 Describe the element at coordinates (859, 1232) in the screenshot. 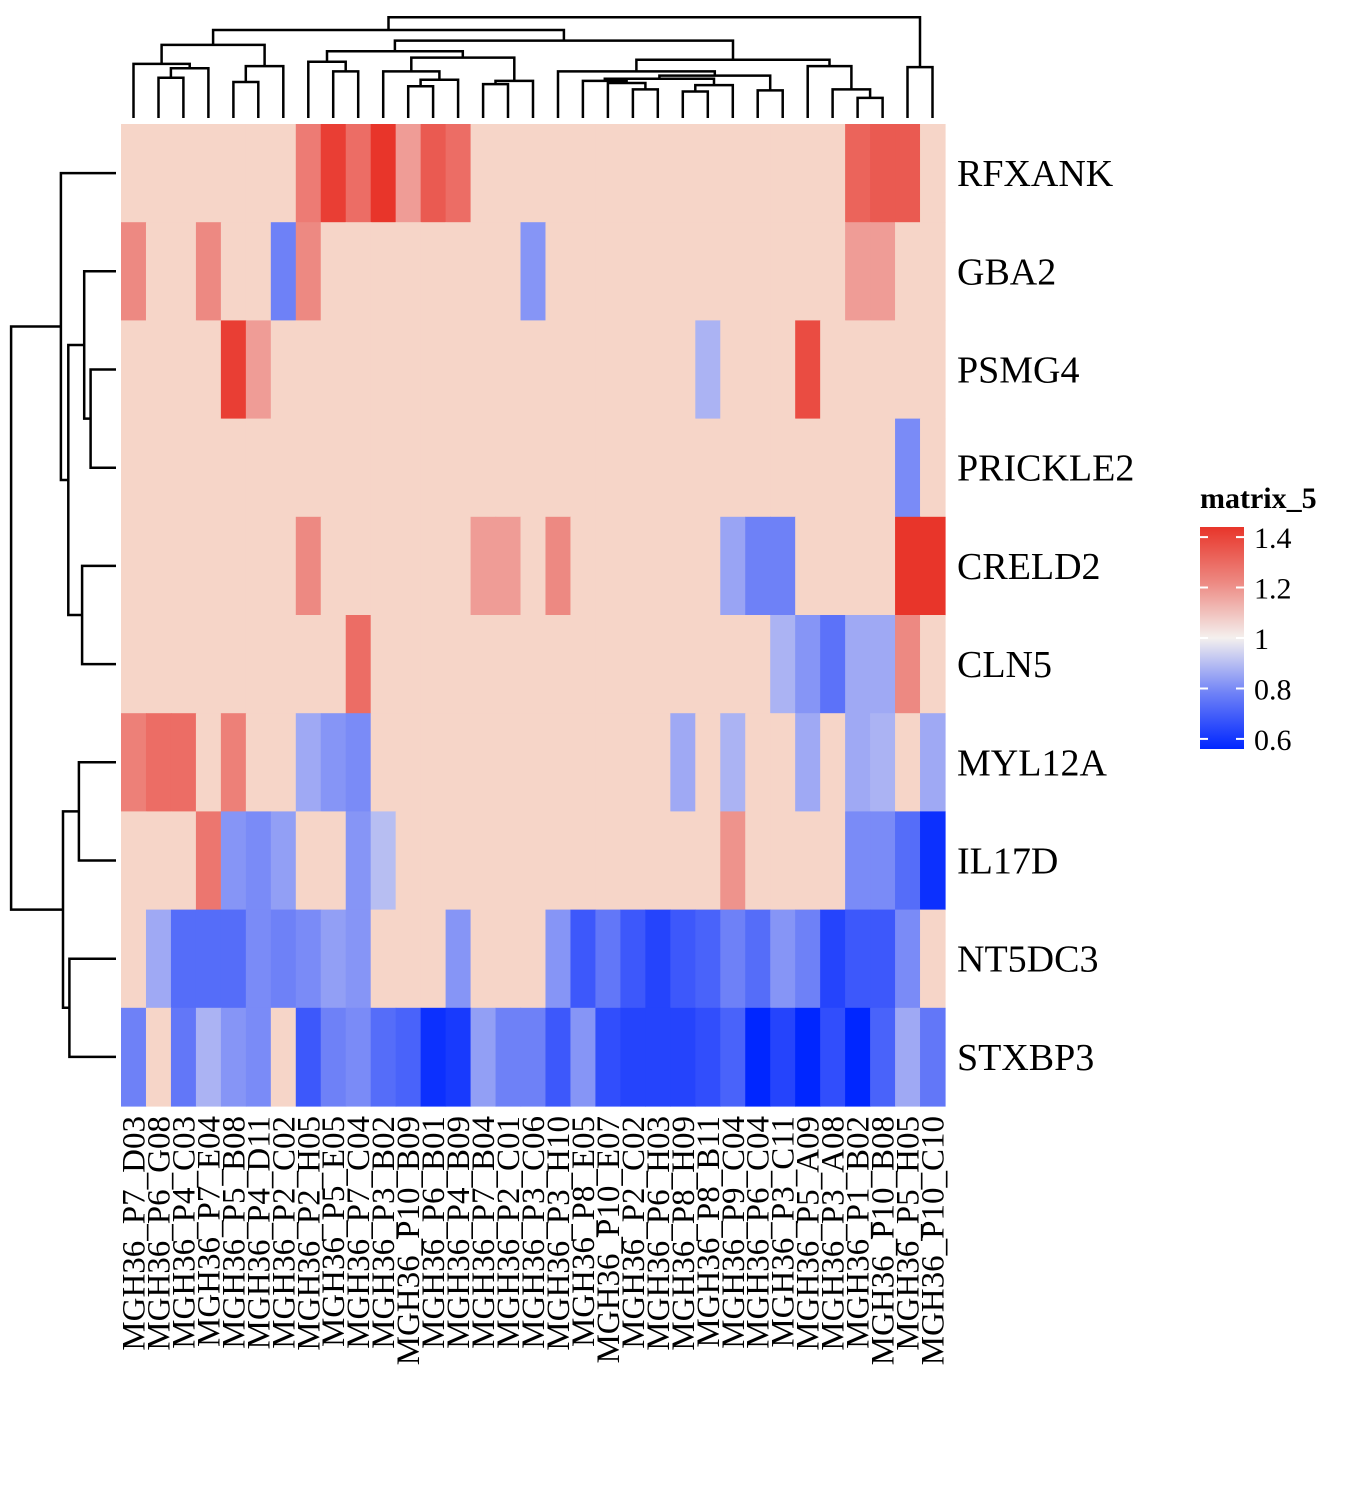

I see `column-label: MGH36_P1_B02` at that location.